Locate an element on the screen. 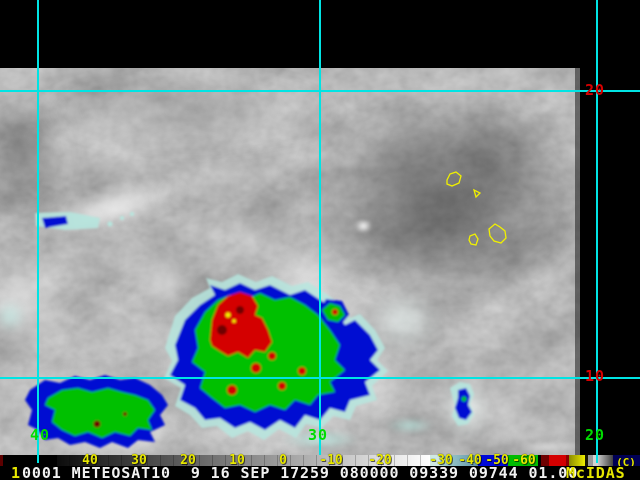 Image resolution: width=640 pixels, height=480 pixels. colorbar-seg-yellow-ramp is located at coordinates (577, 461).